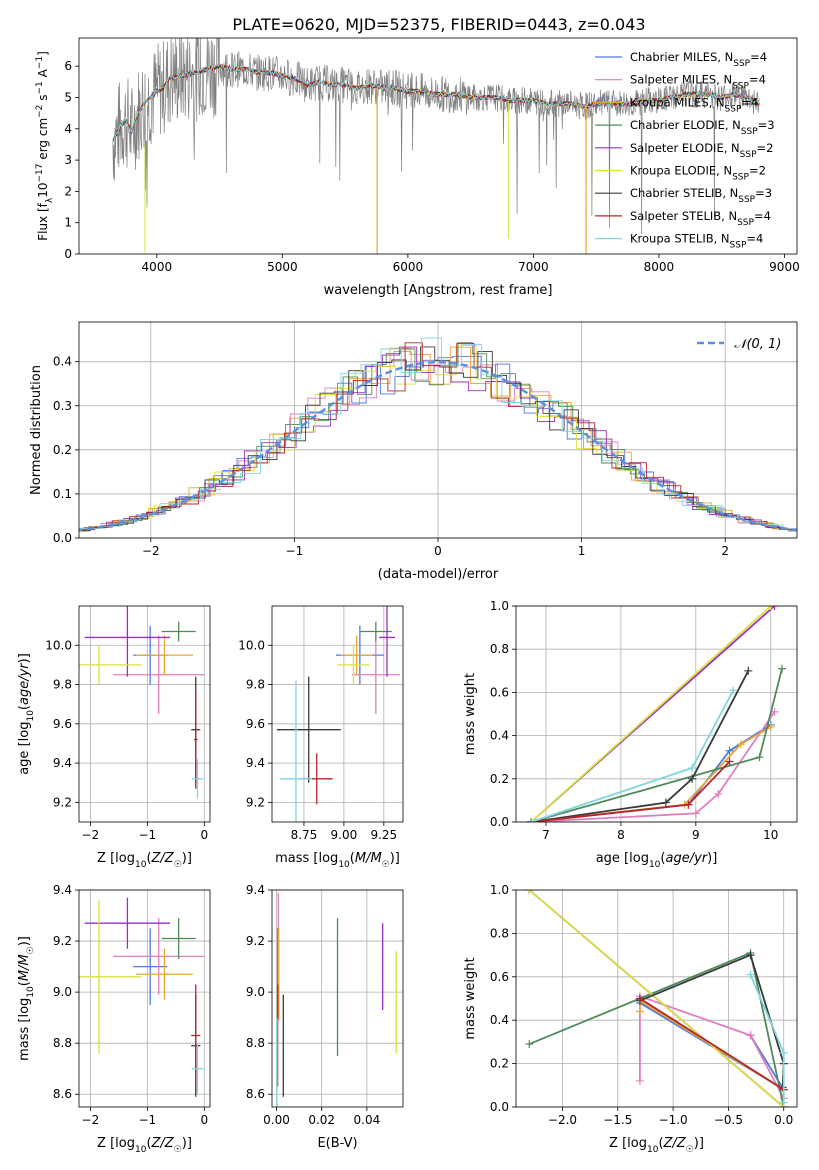 The image size is (819, 1170). I want to click on y-tick-label: 9.6, so click(62, 724).